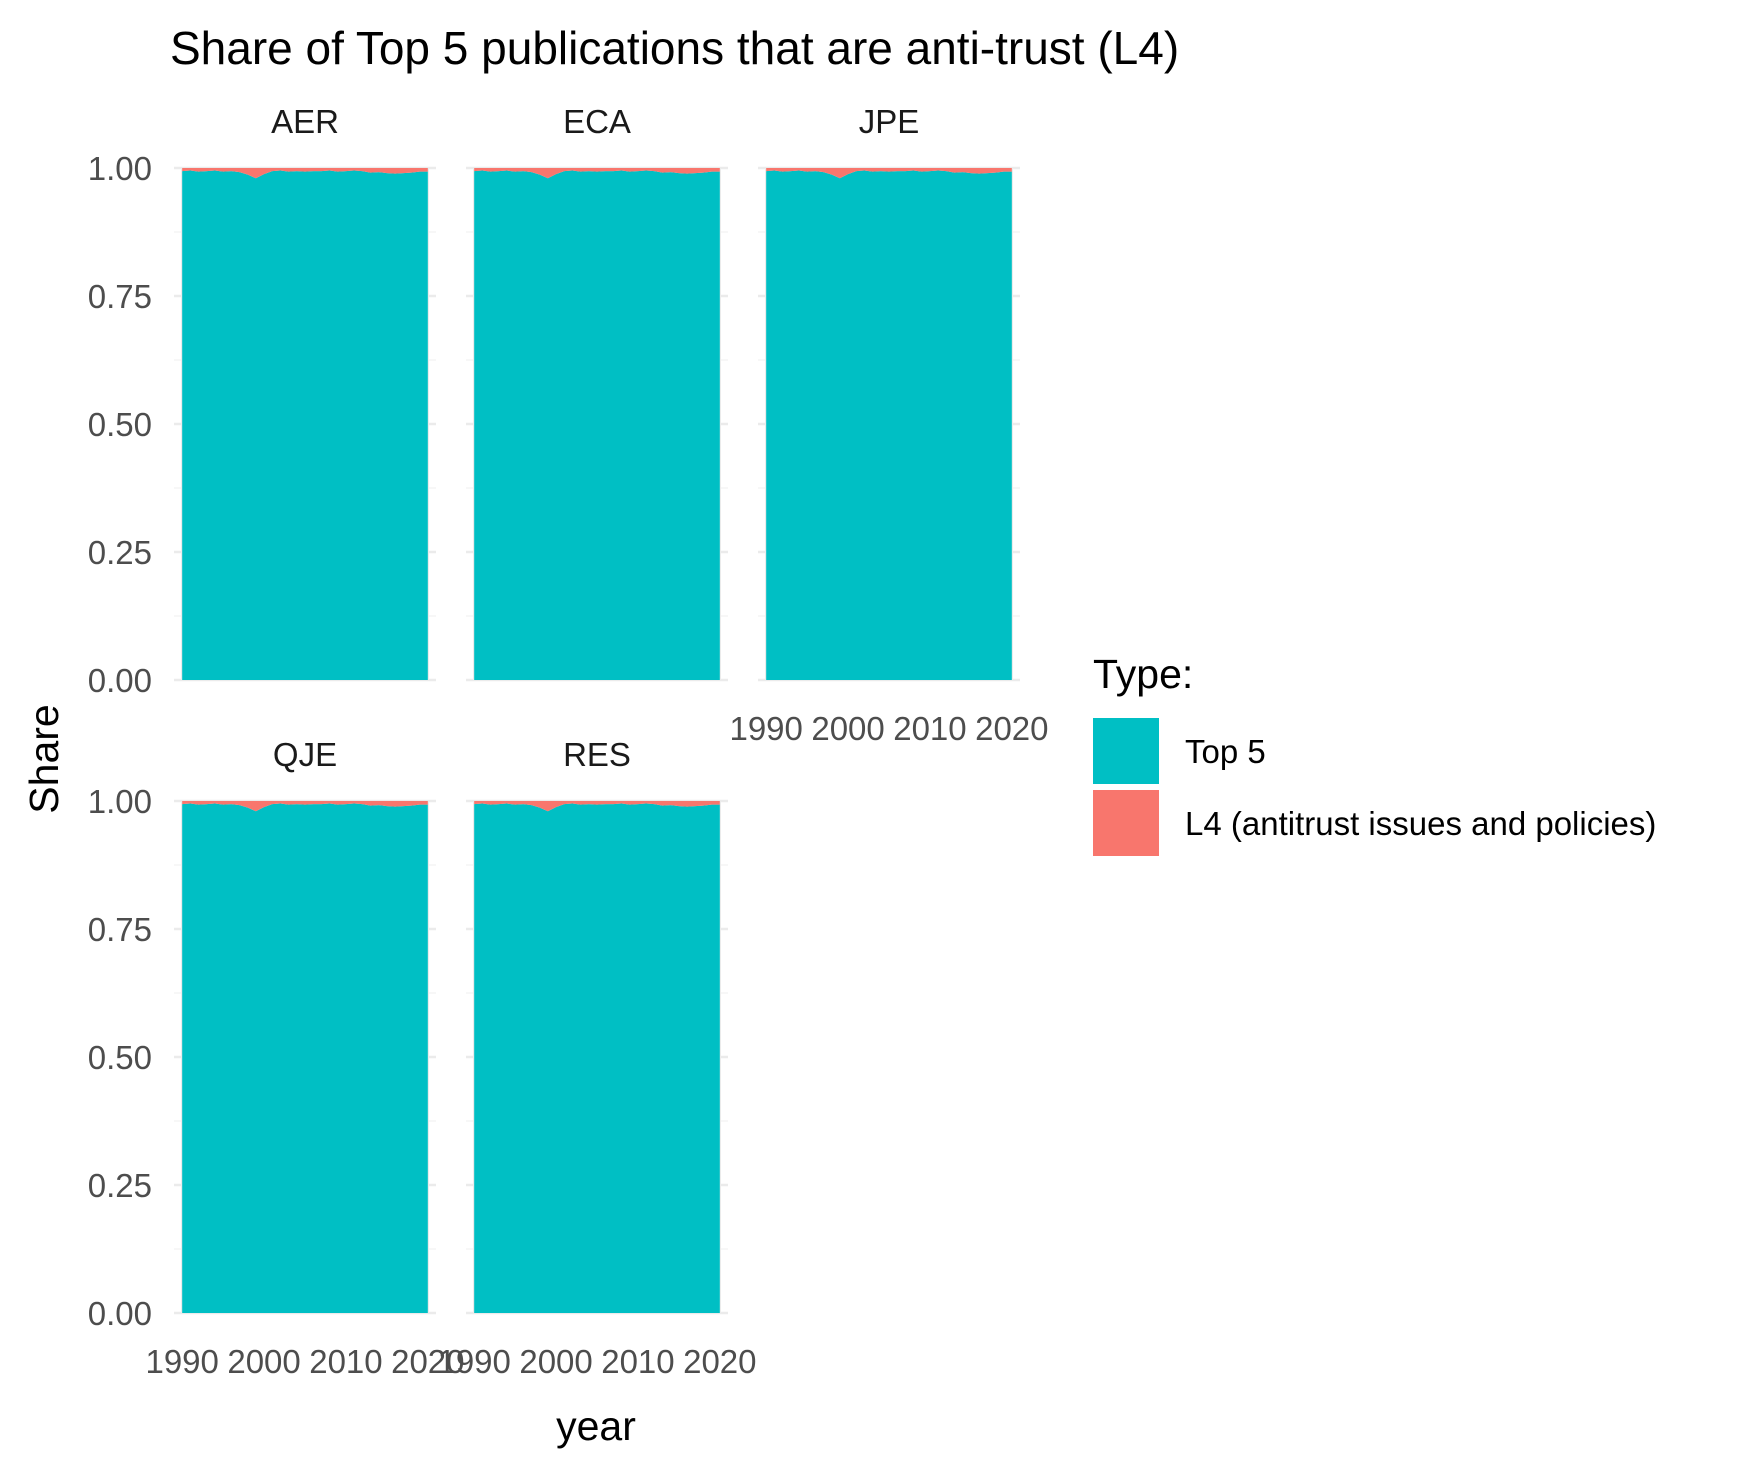  Describe the element at coordinates (44, 758) in the screenshot. I see `y-axis-title: Share` at that location.